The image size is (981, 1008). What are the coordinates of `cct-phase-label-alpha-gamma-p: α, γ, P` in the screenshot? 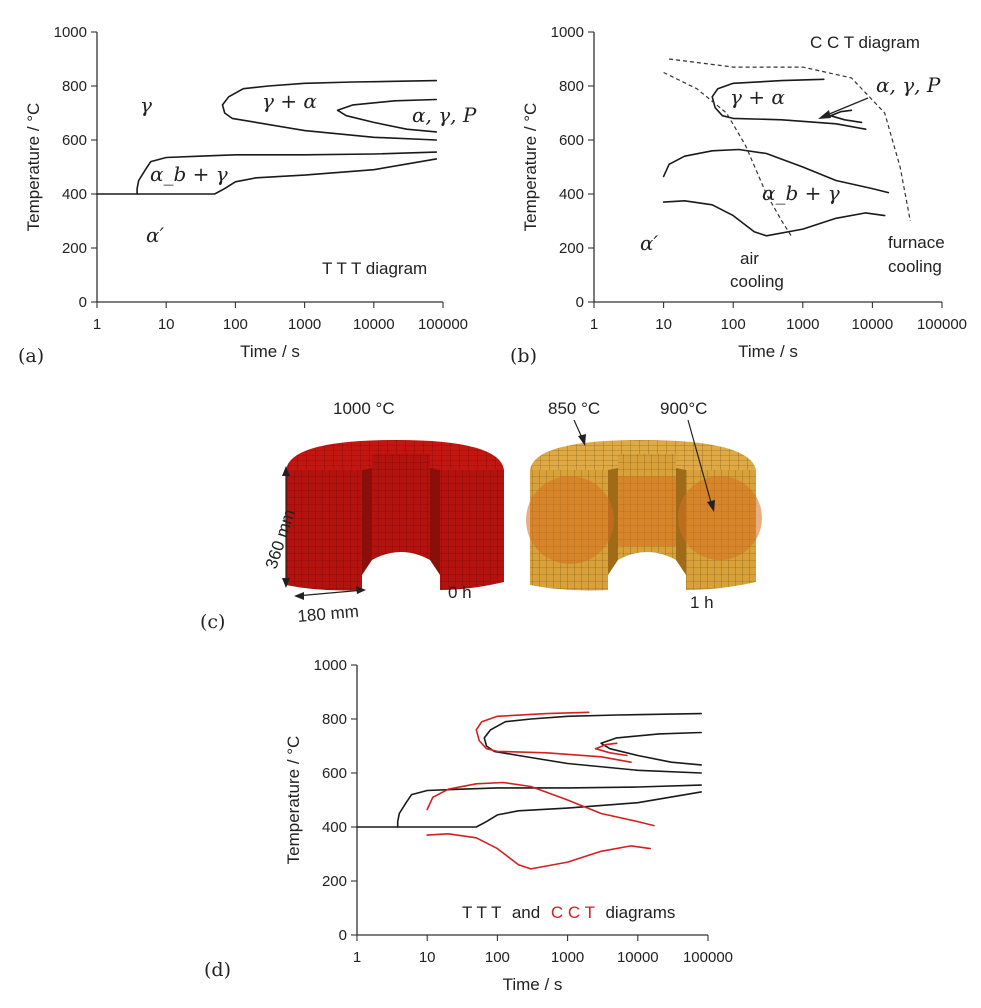 It's located at (908, 85).